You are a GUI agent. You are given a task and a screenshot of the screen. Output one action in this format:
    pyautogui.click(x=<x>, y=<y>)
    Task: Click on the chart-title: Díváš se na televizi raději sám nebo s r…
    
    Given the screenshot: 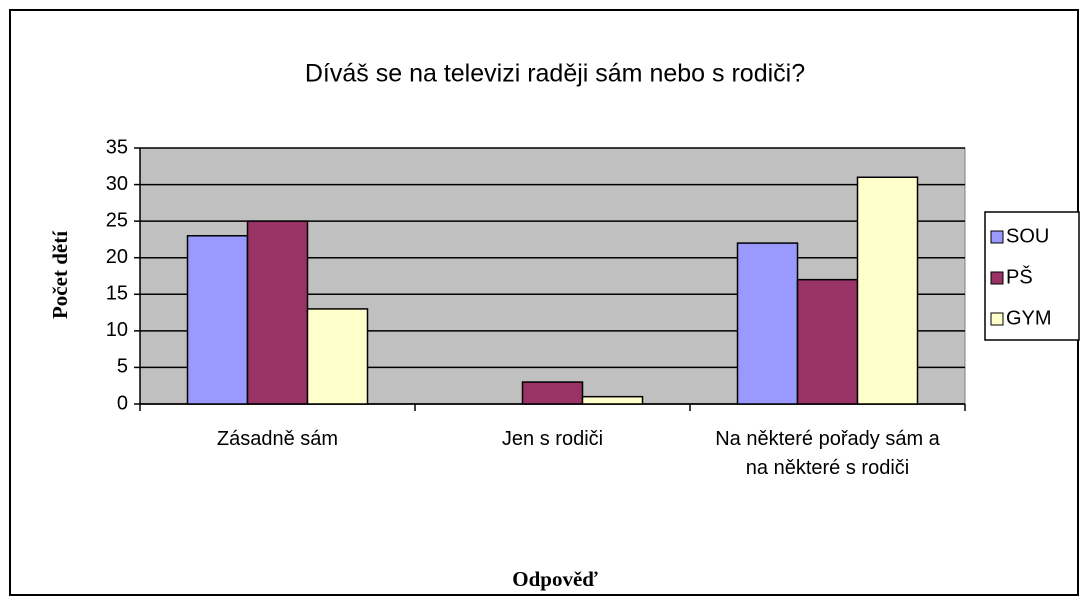 What is the action you would take?
    pyautogui.click(x=555, y=74)
    